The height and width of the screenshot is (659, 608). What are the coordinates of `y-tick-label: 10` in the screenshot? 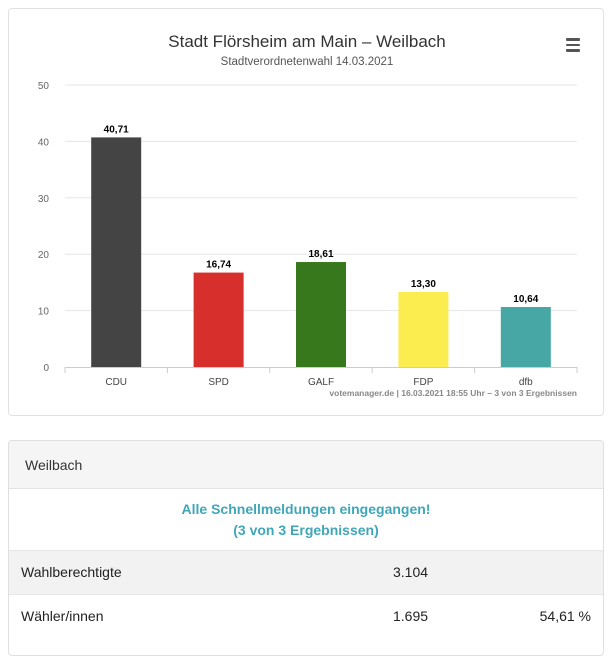 It's located at (44, 312).